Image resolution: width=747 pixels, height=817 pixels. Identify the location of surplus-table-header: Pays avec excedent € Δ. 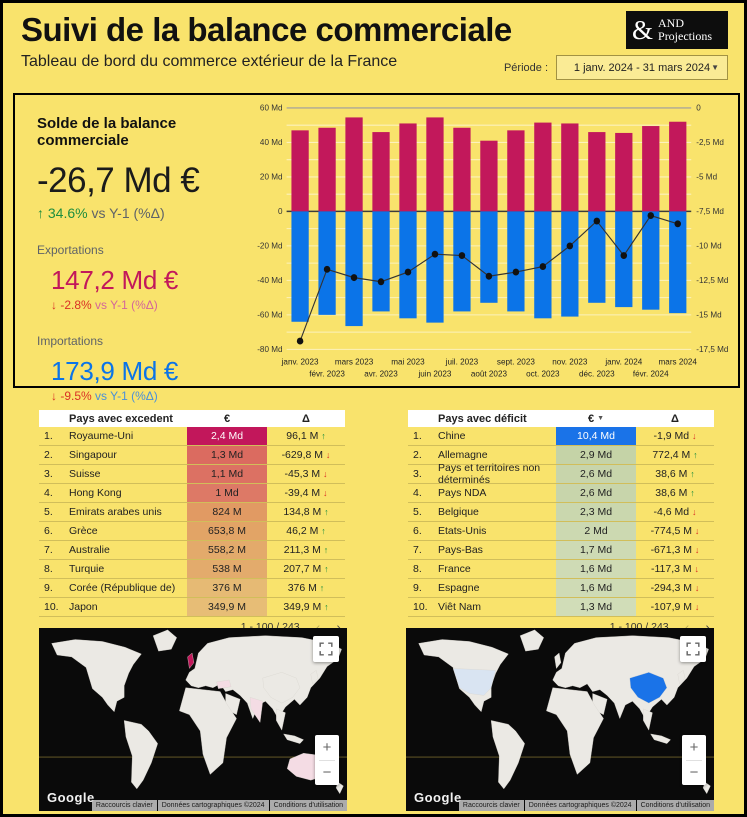
(192, 418).